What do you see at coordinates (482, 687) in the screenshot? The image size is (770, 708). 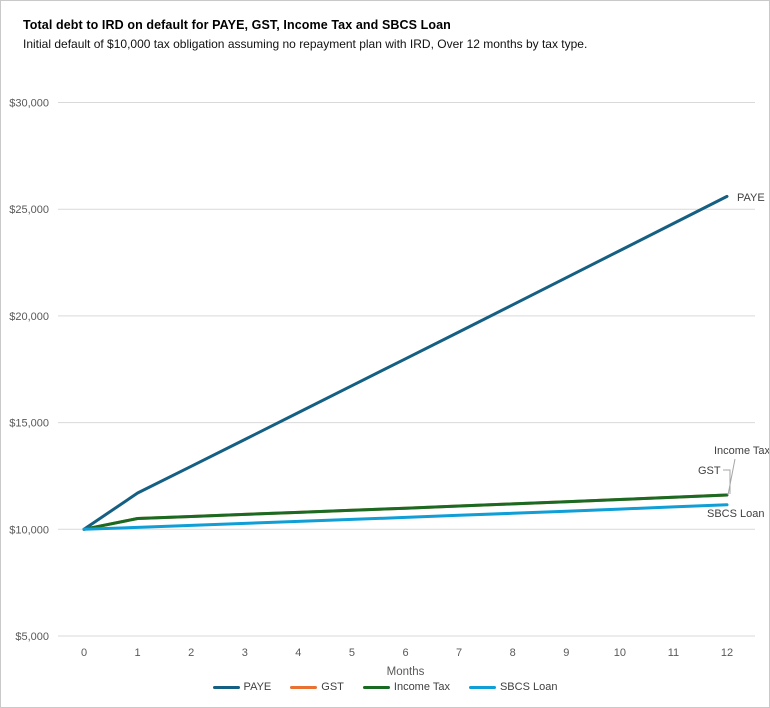 I see `legend-swatch-sbcs-loan` at bounding box center [482, 687].